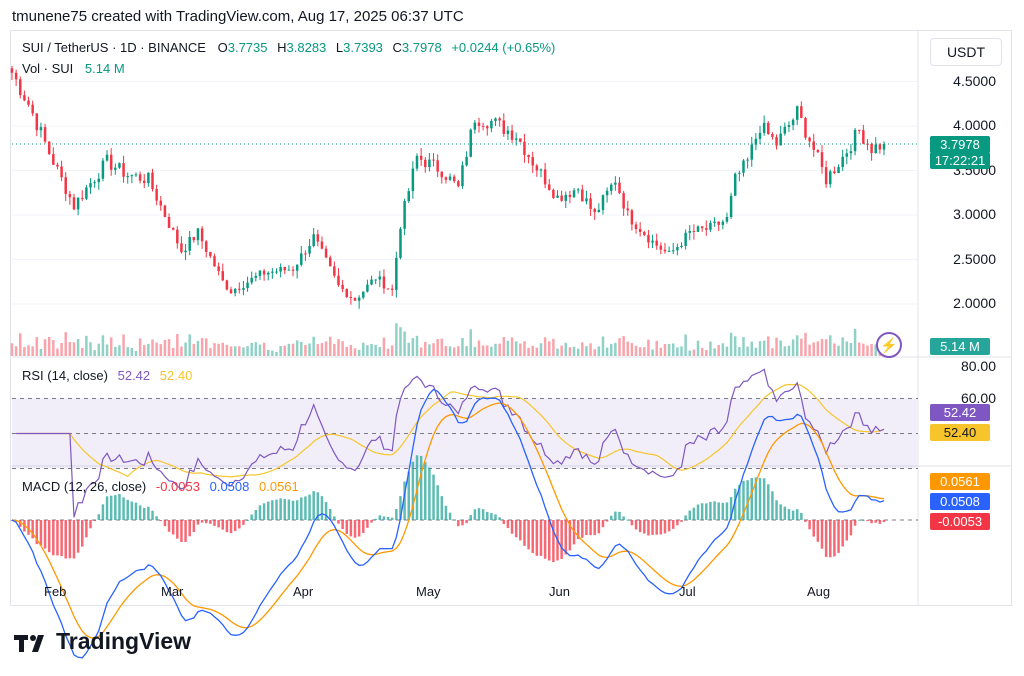  Describe the element at coordinates (889, 345) in the screenshot. I see `lightning-icon: ⚡` at that location.